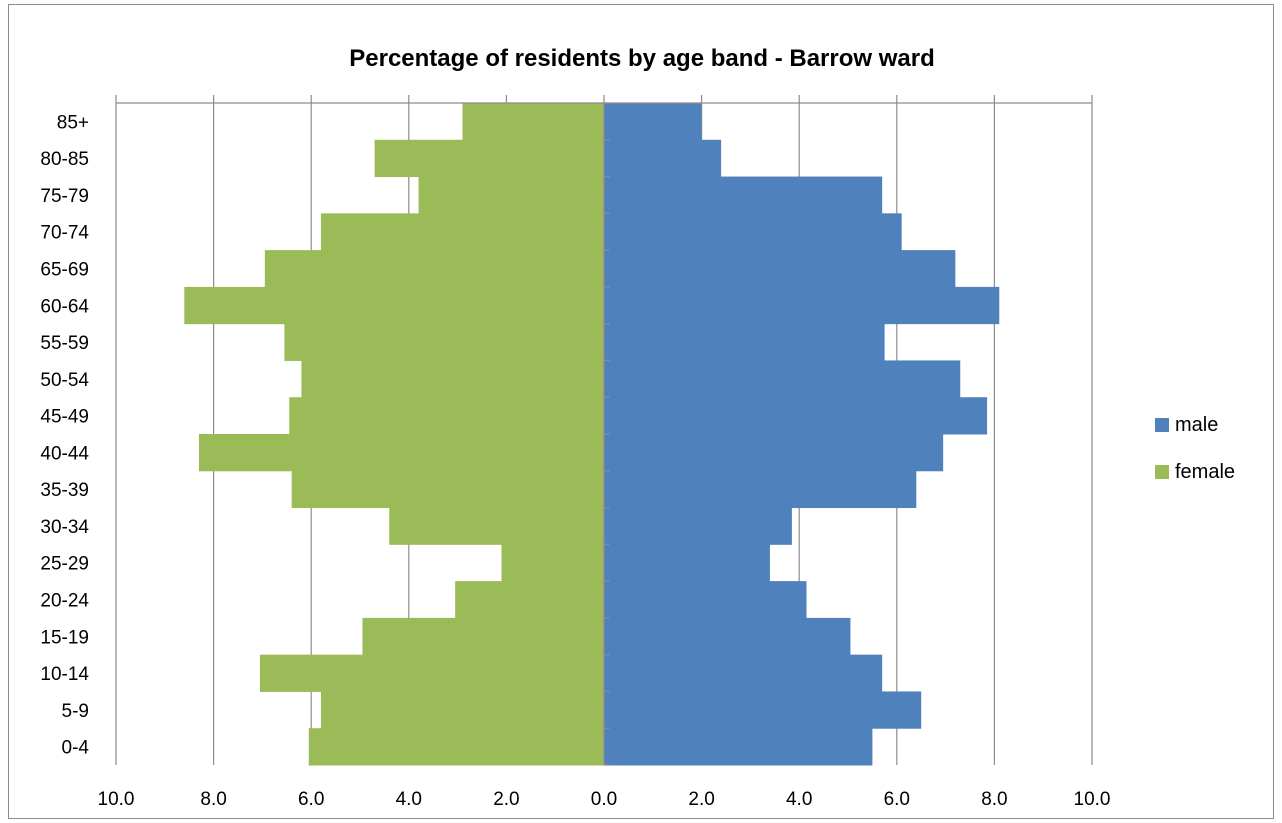  What do you see at coordinates (64, 453) in the screenshot?
I see `category-label: 40-44` at bounding box center [64, 453].